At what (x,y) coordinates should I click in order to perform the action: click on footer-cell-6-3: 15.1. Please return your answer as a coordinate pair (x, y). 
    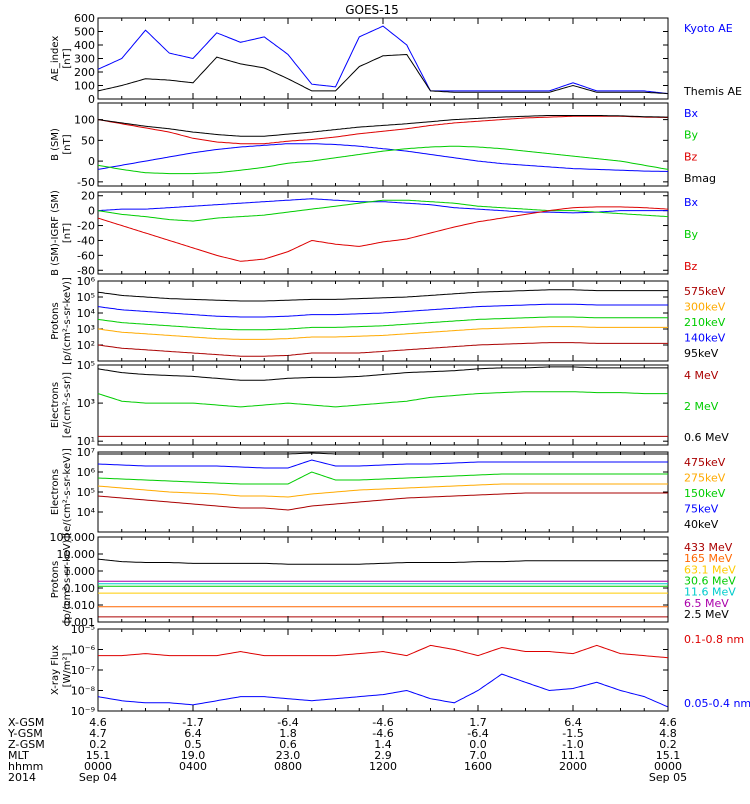
    Looking at the image, I should click on (668, 755).